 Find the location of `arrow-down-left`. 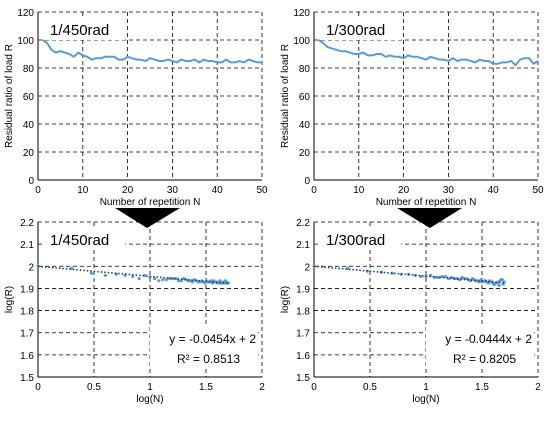

arrow-down-left is located at coordinates (147, 218).